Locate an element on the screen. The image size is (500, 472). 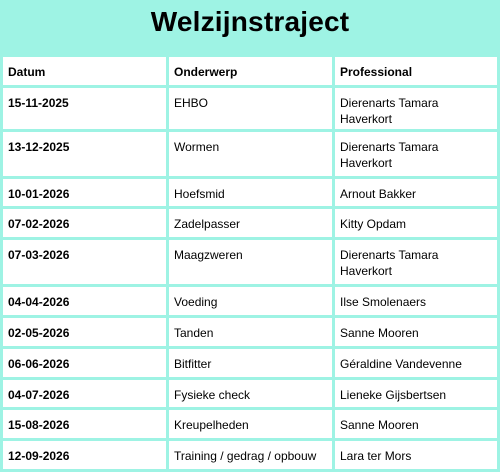
table-row-date: 10-01-2026 is located at coordinates (84, 192).